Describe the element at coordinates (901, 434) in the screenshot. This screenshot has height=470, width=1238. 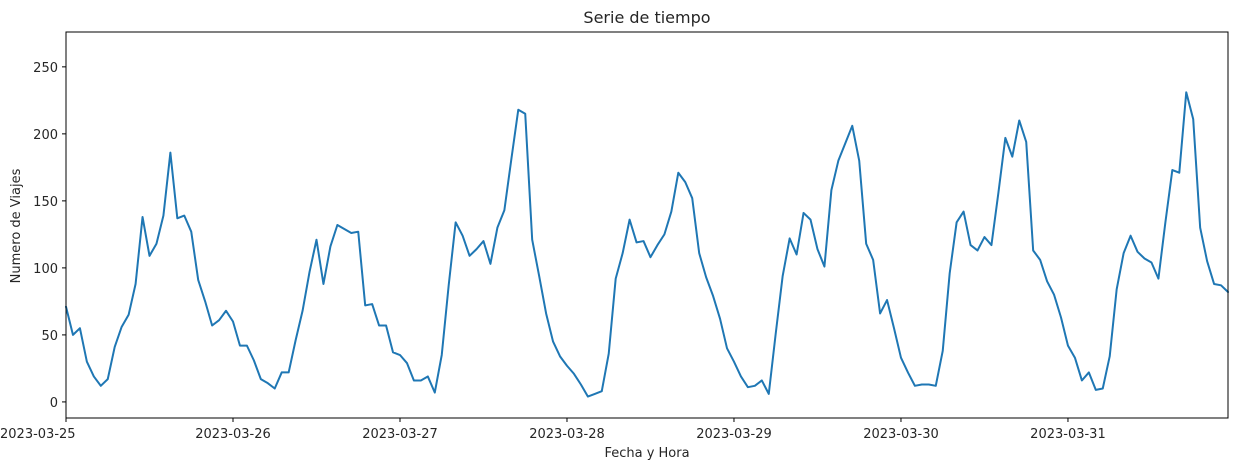
I see `x-tick-label: 2023-03-30` at that location.